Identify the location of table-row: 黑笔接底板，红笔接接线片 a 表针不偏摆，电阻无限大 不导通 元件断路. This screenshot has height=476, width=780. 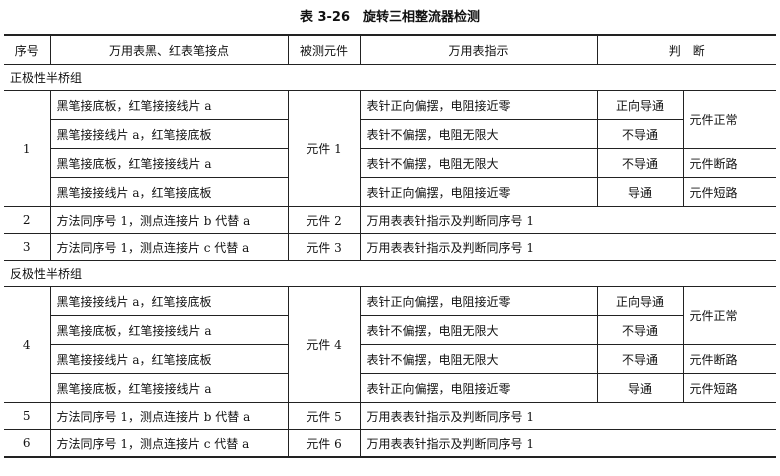
(390, 163).